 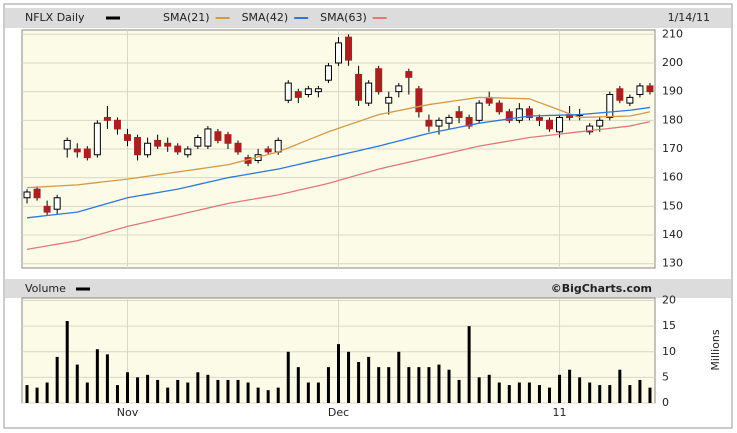 What do you see at coordinates (669, 325) in the screenshot?
I see `y-tick-label: 15` at bounding box center [669, 325].